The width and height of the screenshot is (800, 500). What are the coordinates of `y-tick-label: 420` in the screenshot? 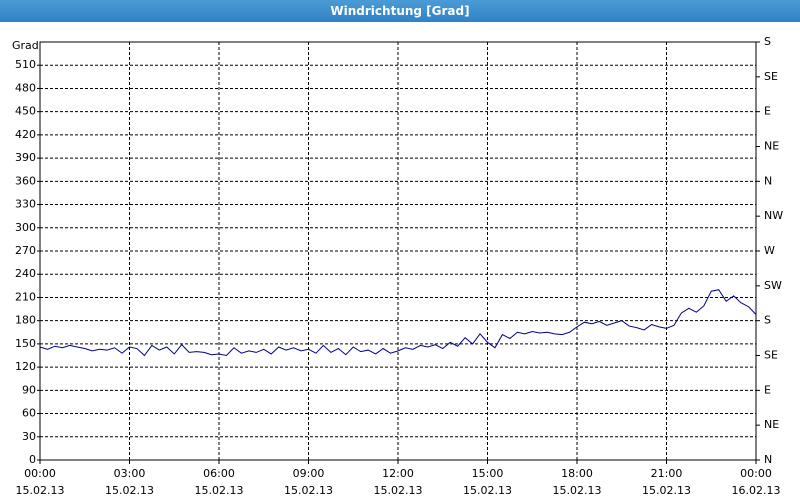 It's located at (25, 134).